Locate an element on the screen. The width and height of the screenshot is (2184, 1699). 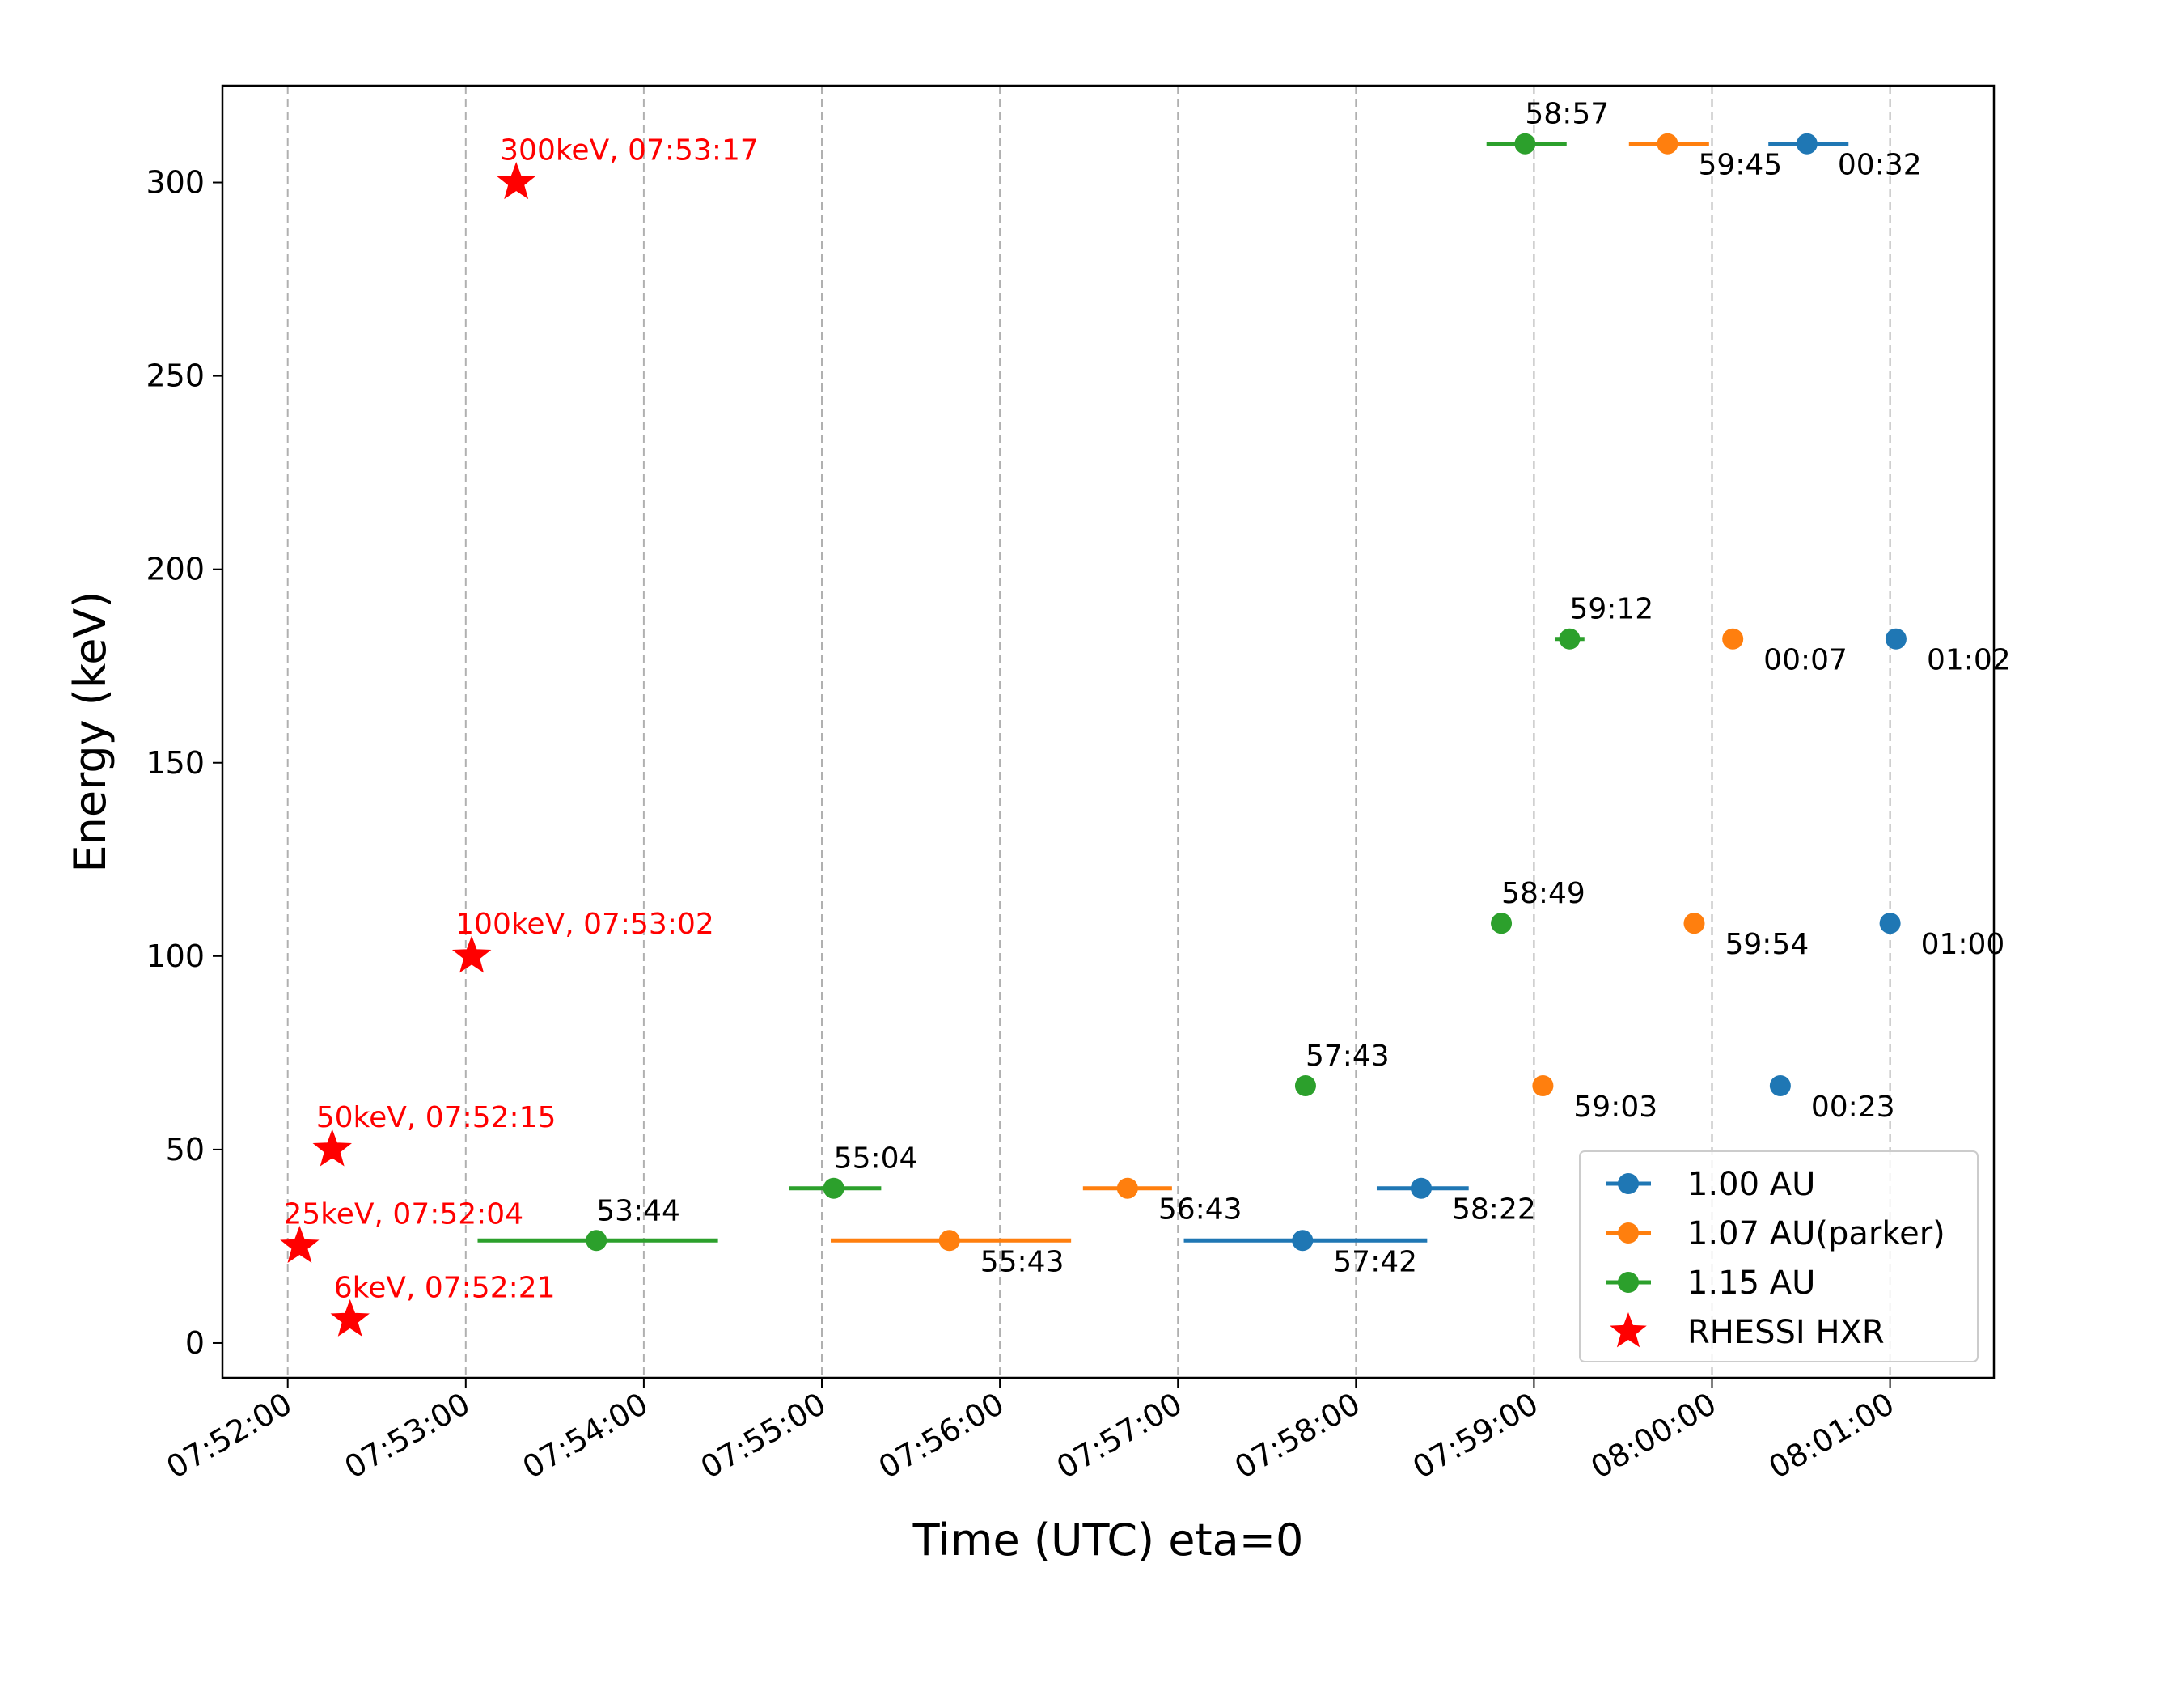
data-label: 01:00 is located at coordinates (1963, 944).